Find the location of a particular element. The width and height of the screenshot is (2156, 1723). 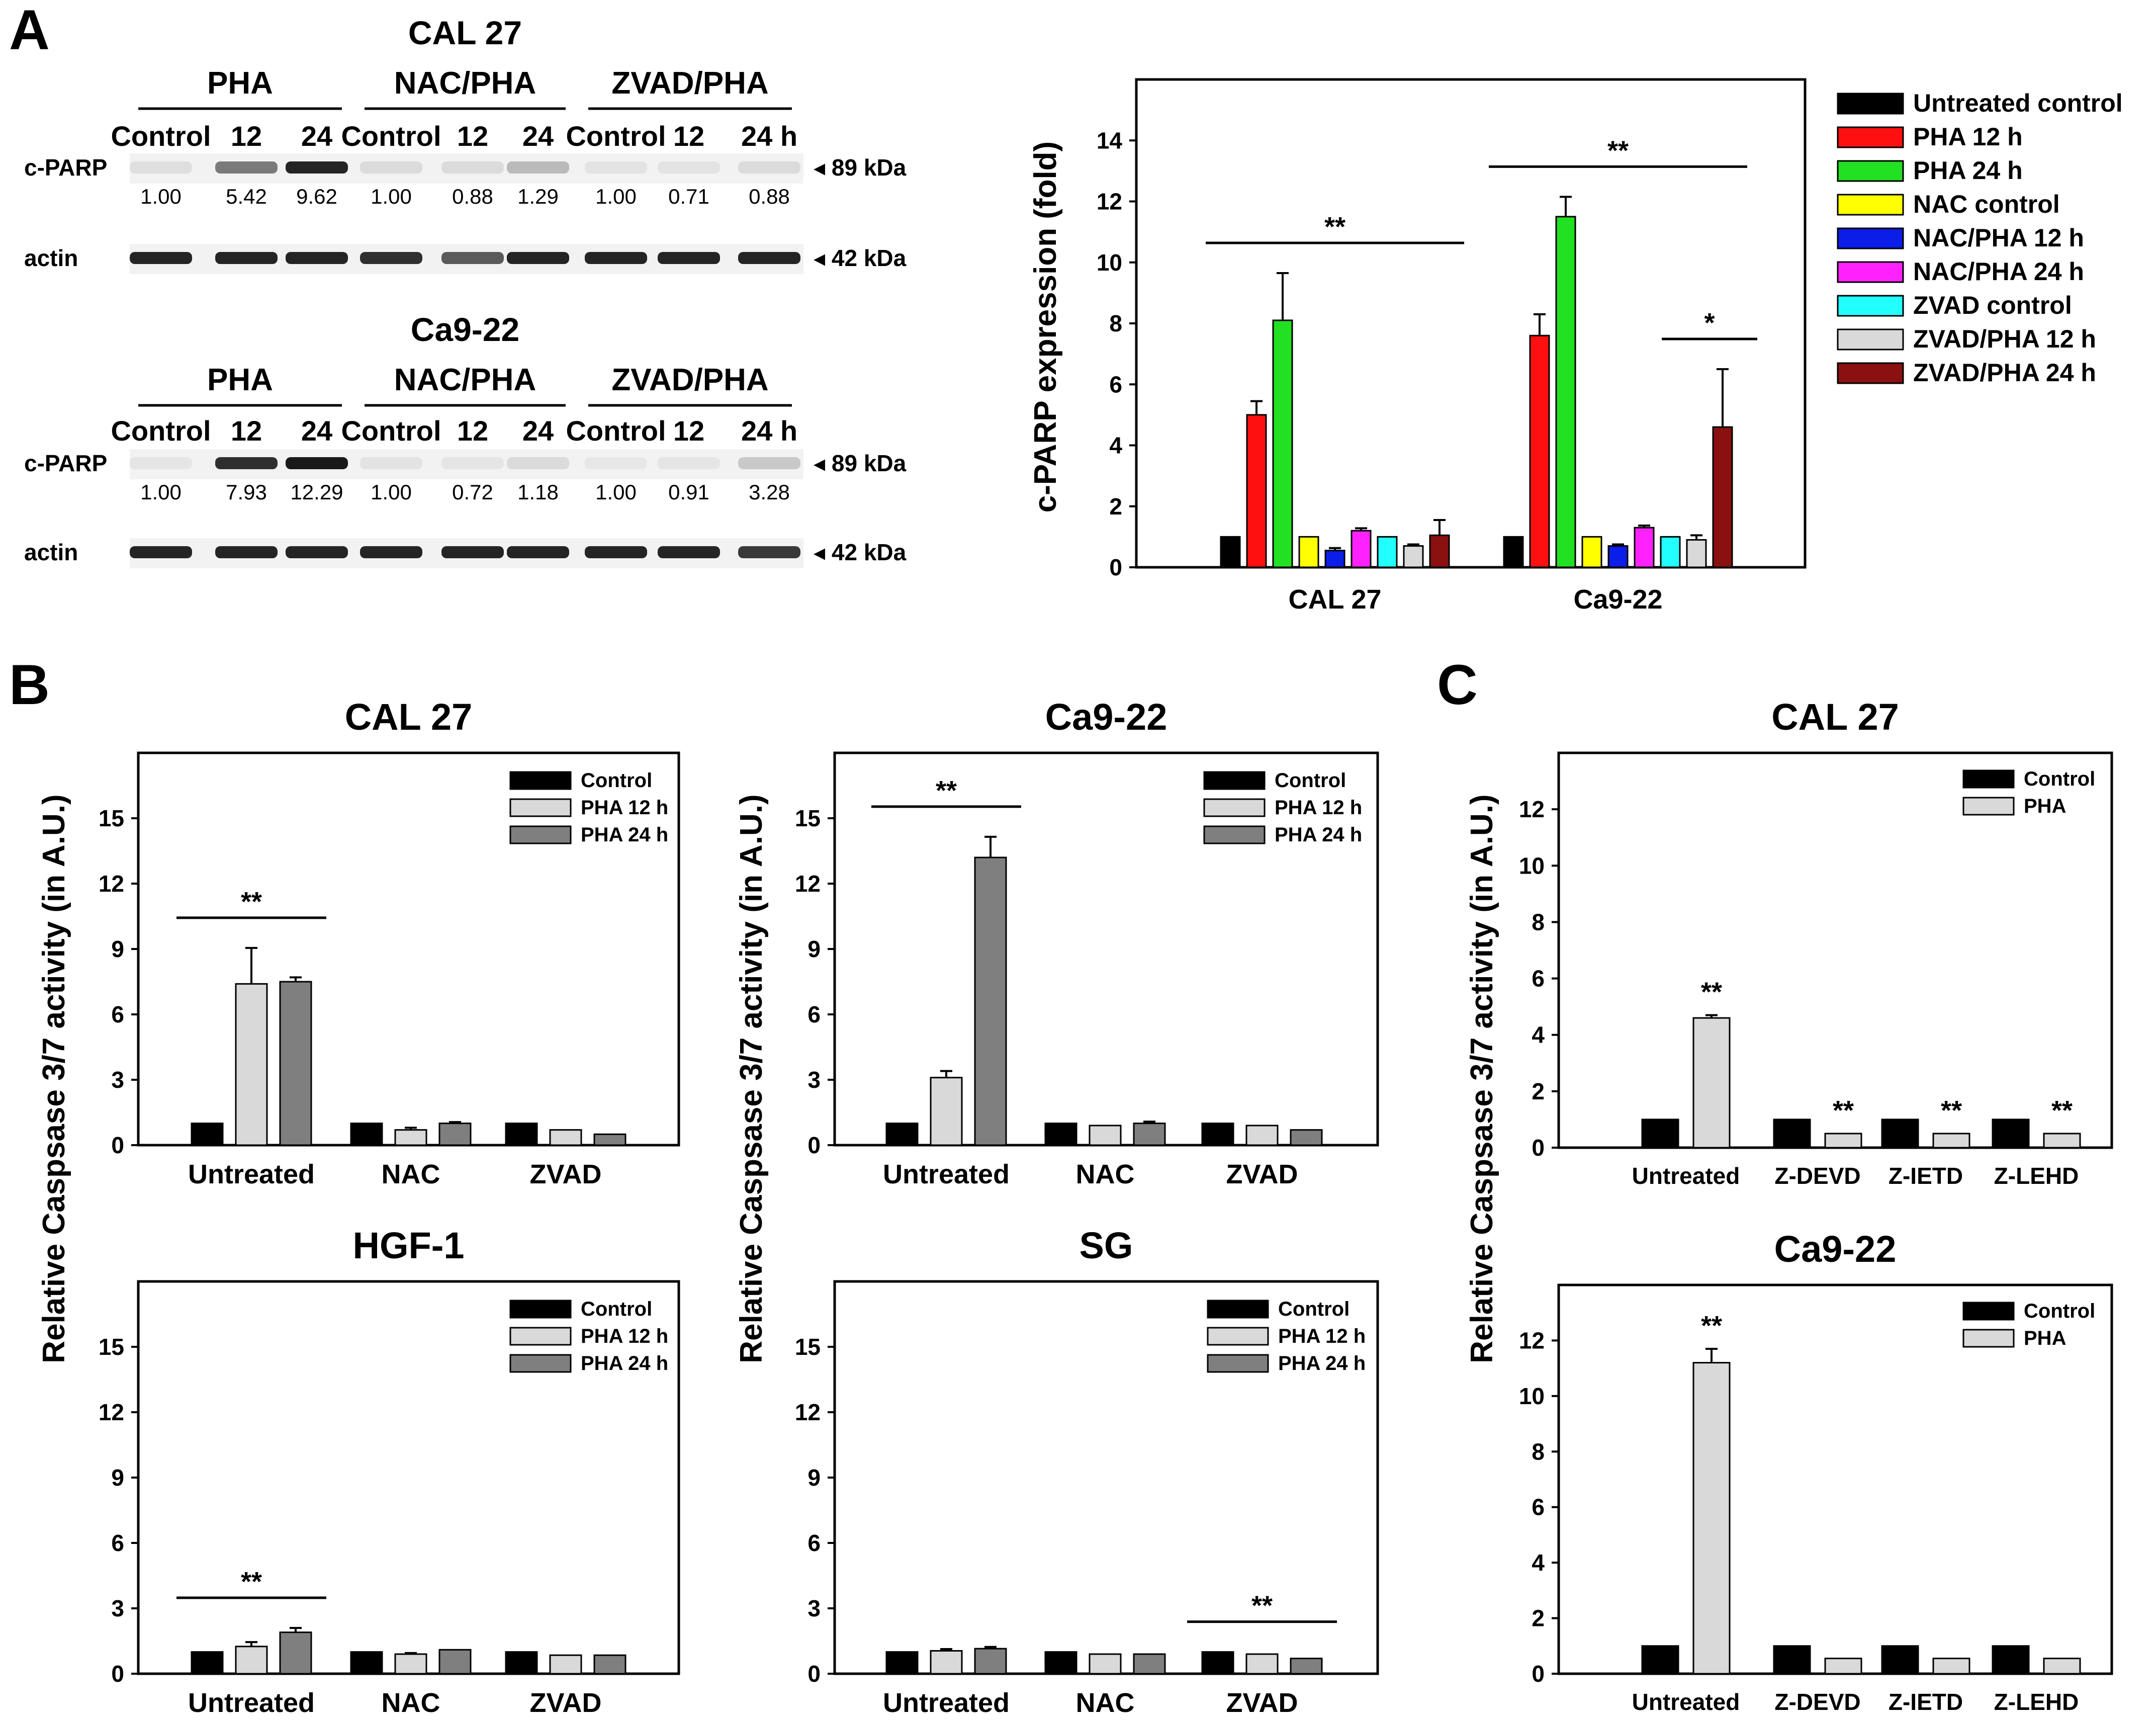

legend-label: ZVAD/PHA 12 h is located at coordinates (2005, 339).